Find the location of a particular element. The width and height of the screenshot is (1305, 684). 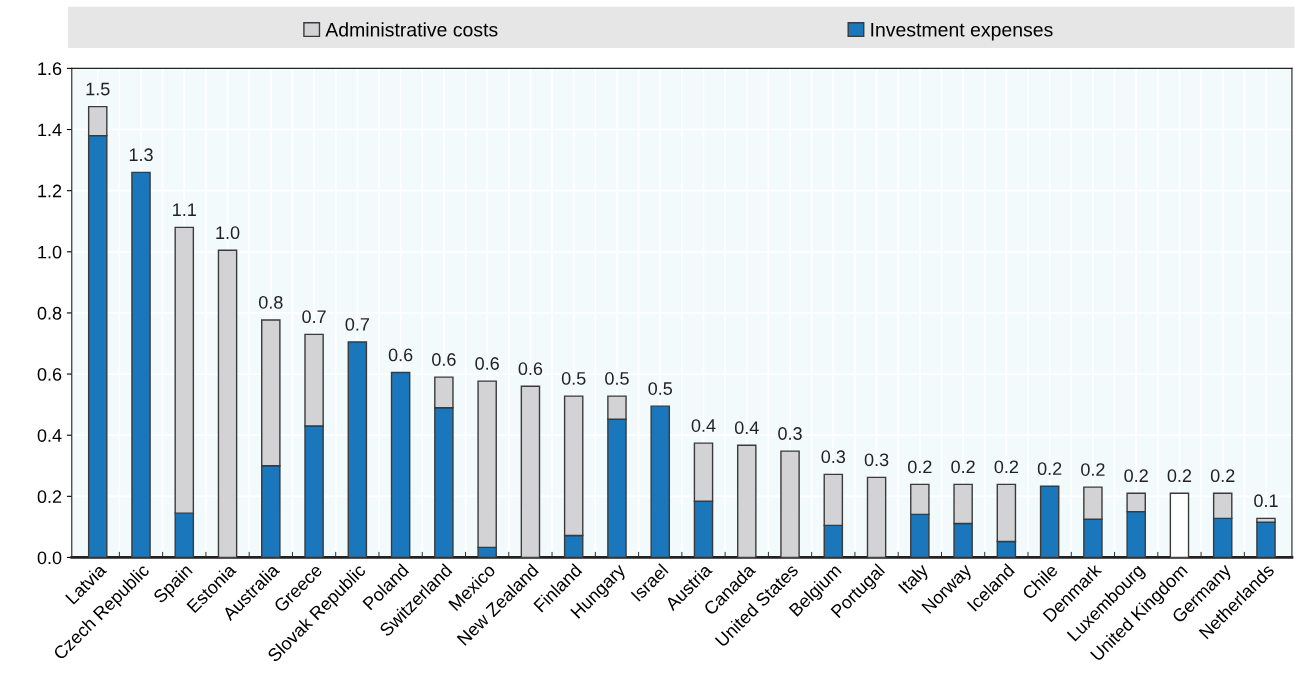

y-tick-label: 0.6 is located at coordinates (49, 374).